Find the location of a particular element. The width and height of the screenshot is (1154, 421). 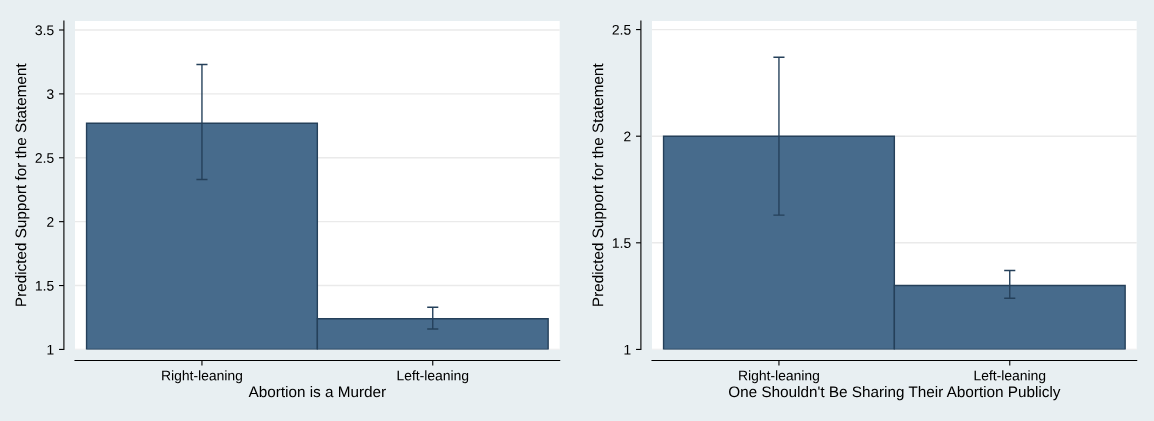

x-axis-title: Abortion is a Murder is located at coordinates (317, 391).